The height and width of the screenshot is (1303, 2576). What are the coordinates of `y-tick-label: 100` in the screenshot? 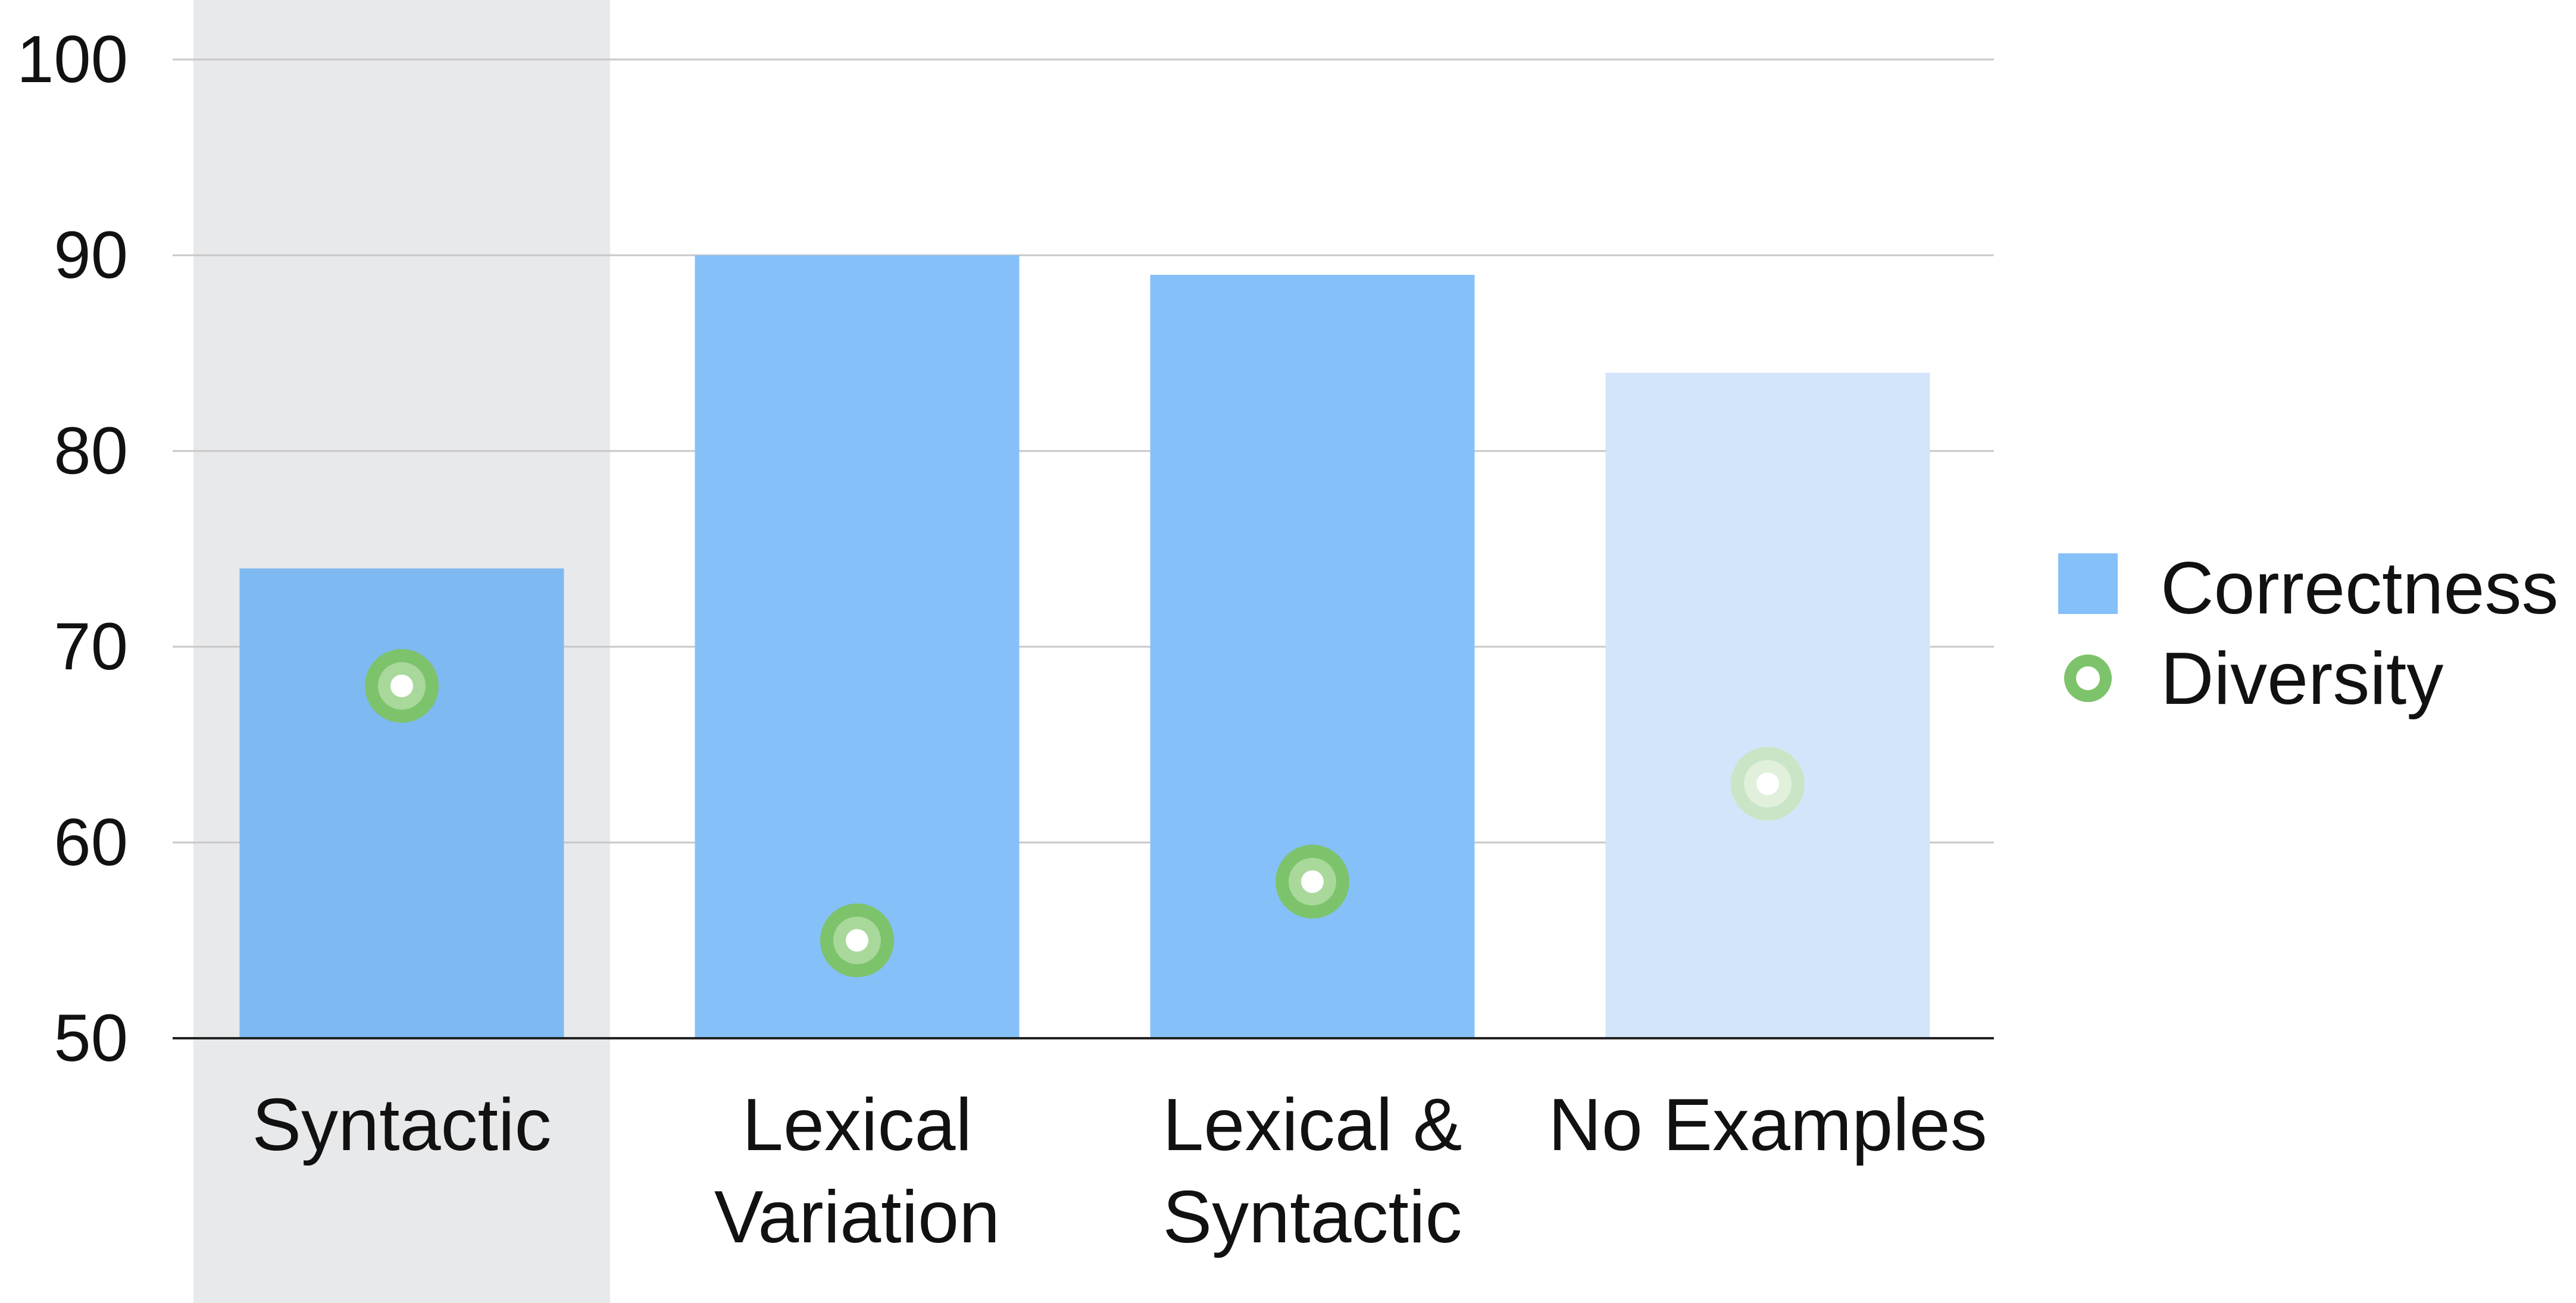 It's located at (72, 59).